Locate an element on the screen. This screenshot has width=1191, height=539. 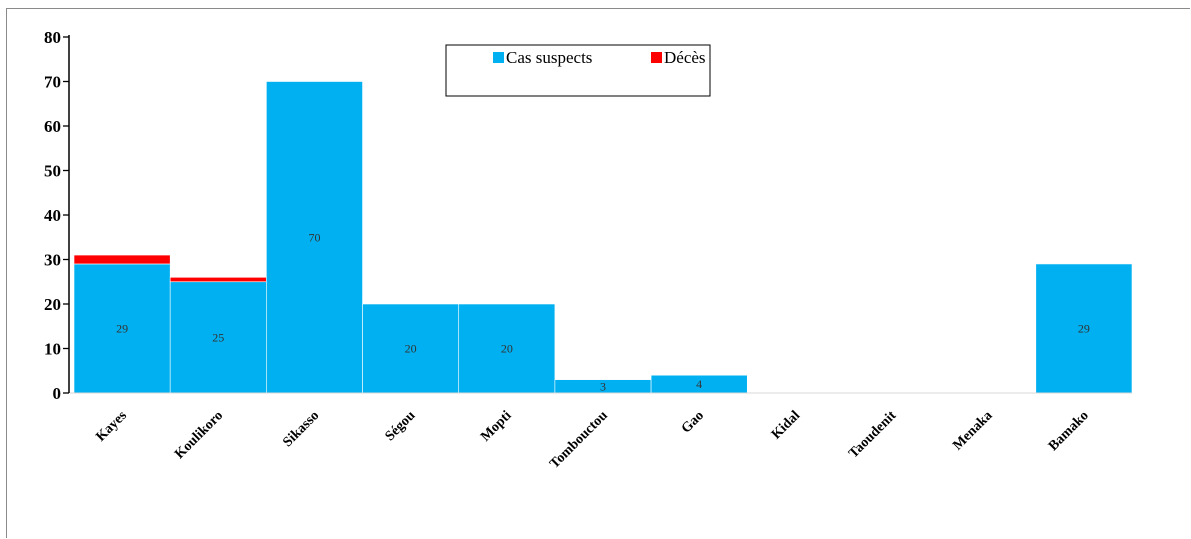
data-label-6: 4 is located at coordinates (699, 384).